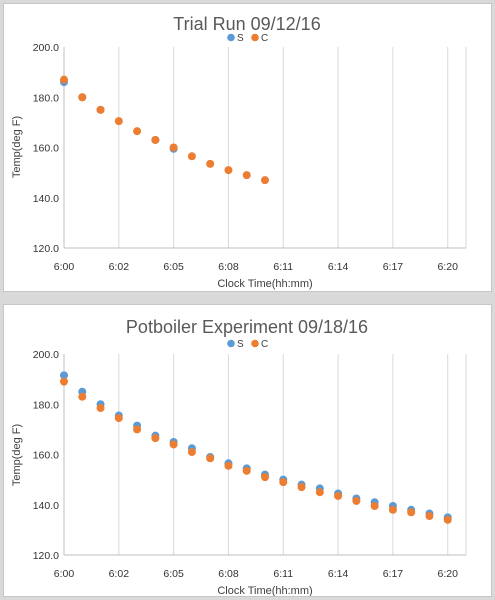 Image resolution: width=495 pixels, height=600 pixels. Describe the element at coordinates (46, 355) in the screenshot. I see `chart-1-y-tick-label: 200.0` at that location.